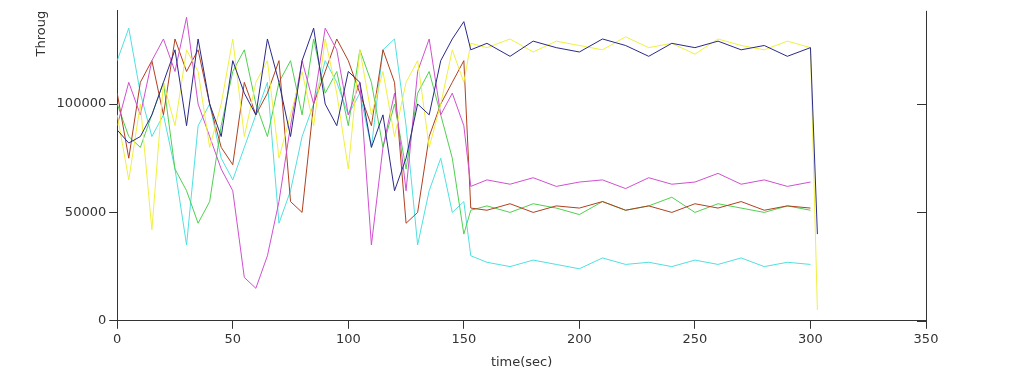 This screenshot has height=384, width=1024. I want to click on x-tick-label: 150, so click(464, 338).